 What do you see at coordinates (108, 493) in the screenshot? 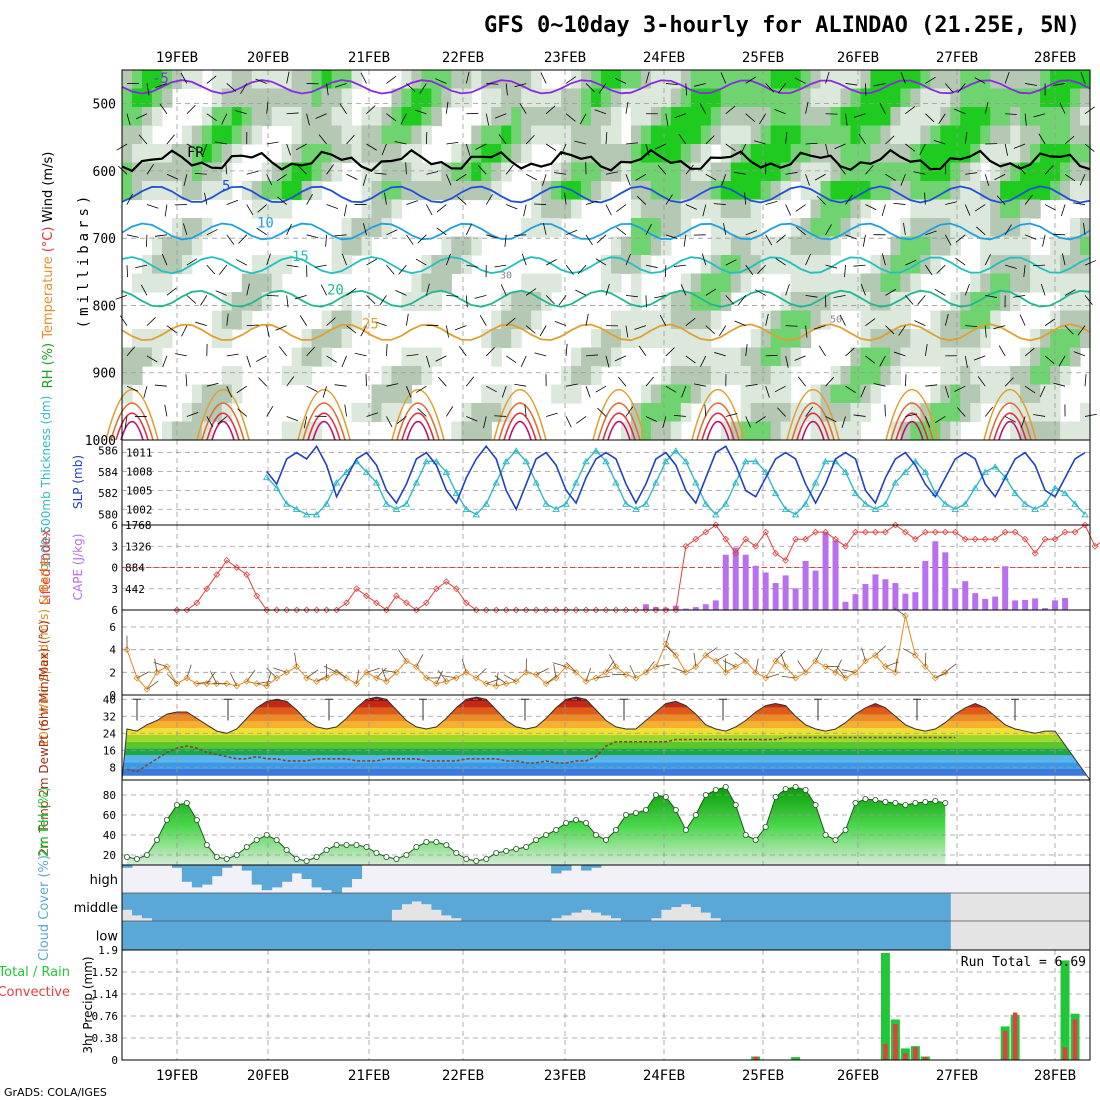
I see `thickness-tick: 582` at bounding box center [108, 493].